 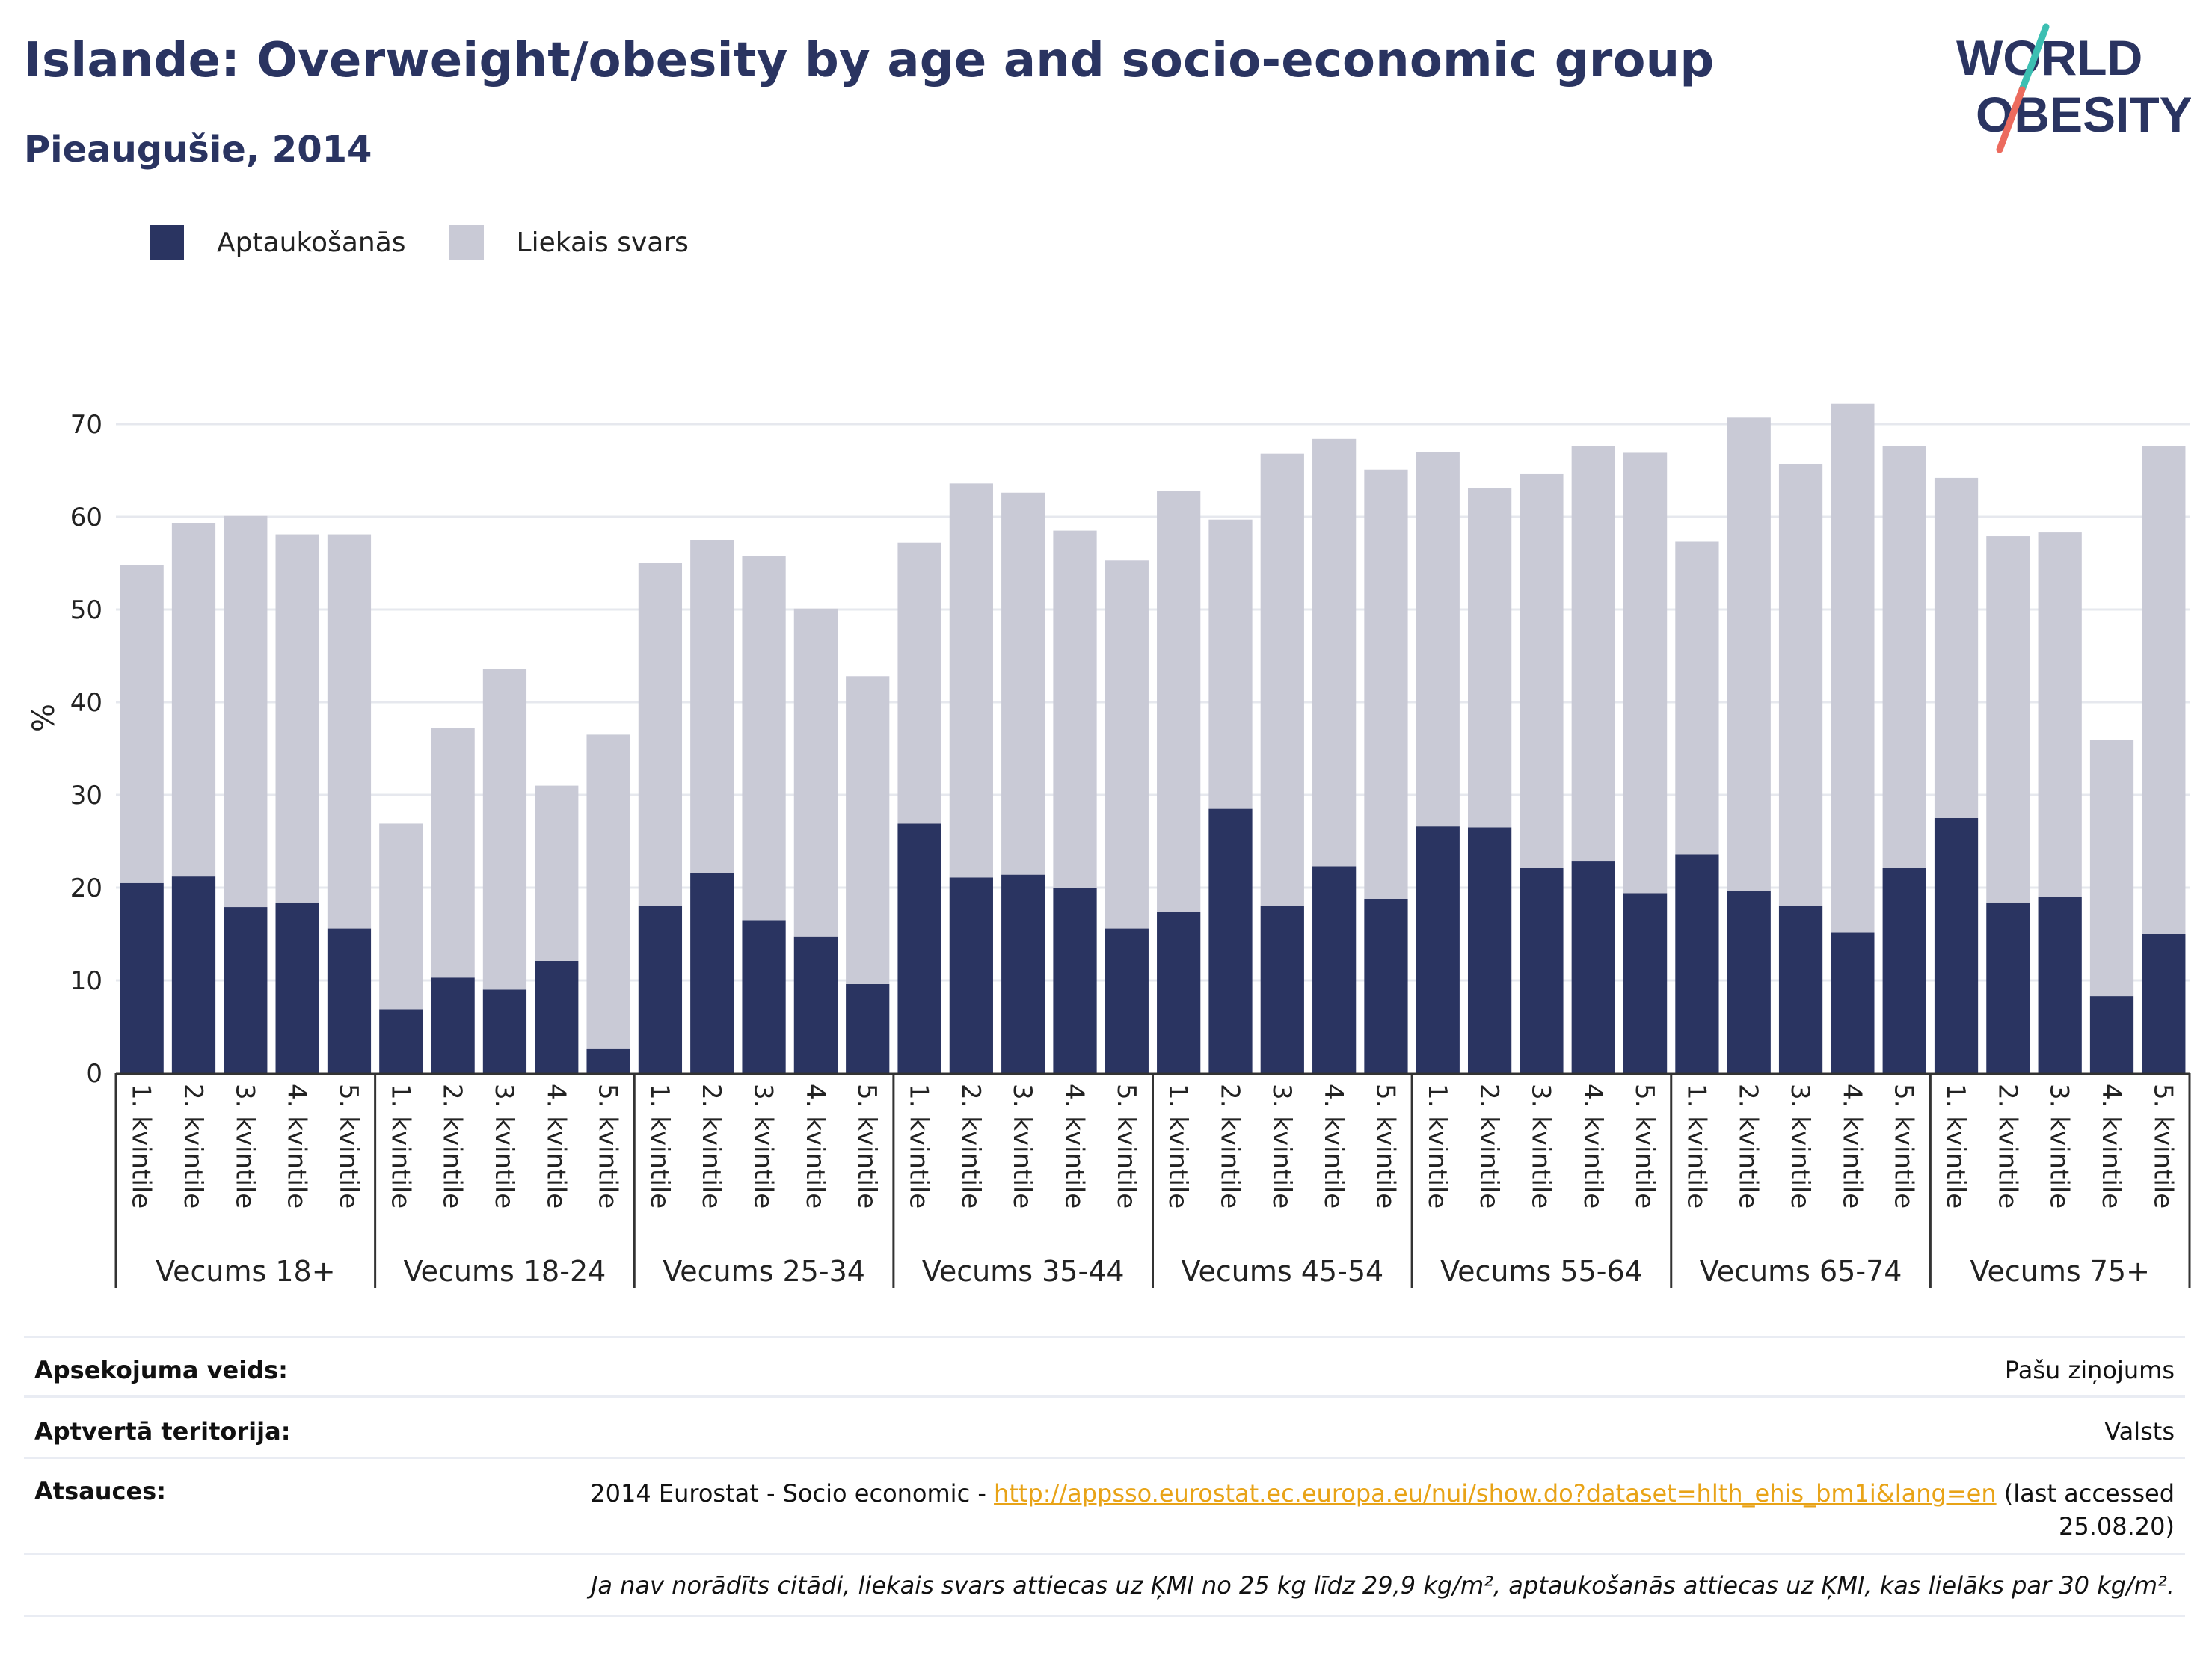 I want to click on group-label: Vecums 55-64, so click(x=1541, y=1271).